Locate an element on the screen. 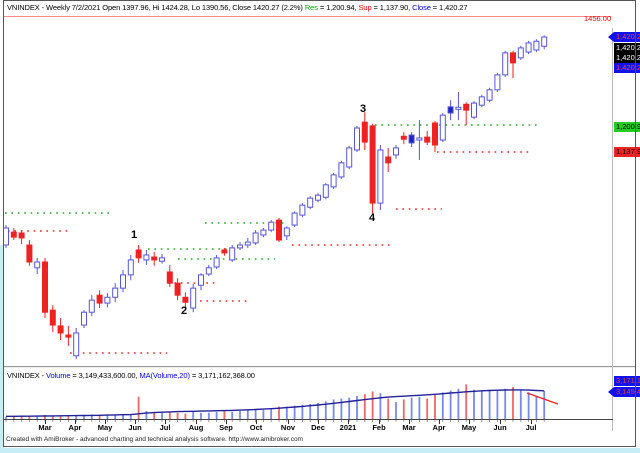 The height and width of the screenshot is (453, 640). month-label: Apr is located at coordinates (439, 427).